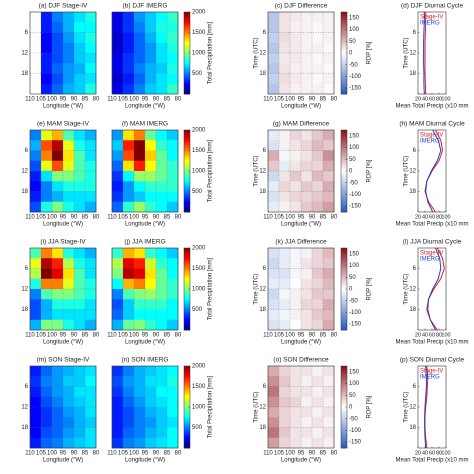 This screenshot has width=474, height=474. What do you see at coordinates (301, 124) in the screenshot?
I see `panel-title: (g) MAM Difference` at bounding box center [301, 124].